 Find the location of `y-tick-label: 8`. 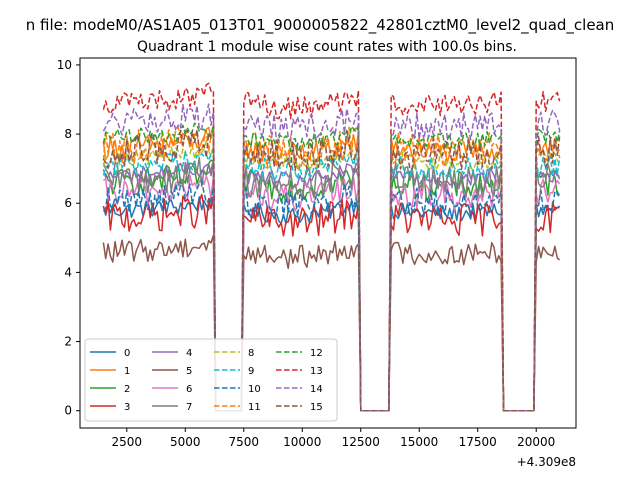

y-tick-label: 8 is located at coordinates (68, 134).